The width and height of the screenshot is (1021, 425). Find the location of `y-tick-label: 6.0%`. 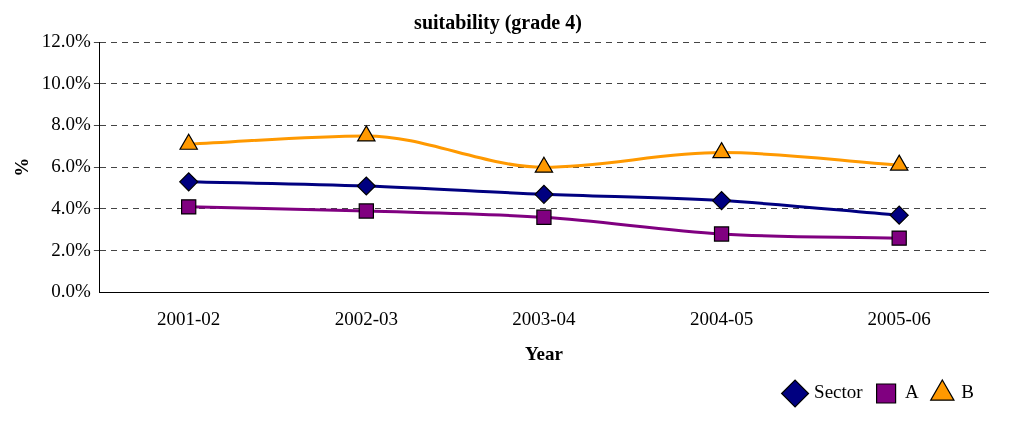

y-tick-label: 6.0% is located at coordinates (71, 166).